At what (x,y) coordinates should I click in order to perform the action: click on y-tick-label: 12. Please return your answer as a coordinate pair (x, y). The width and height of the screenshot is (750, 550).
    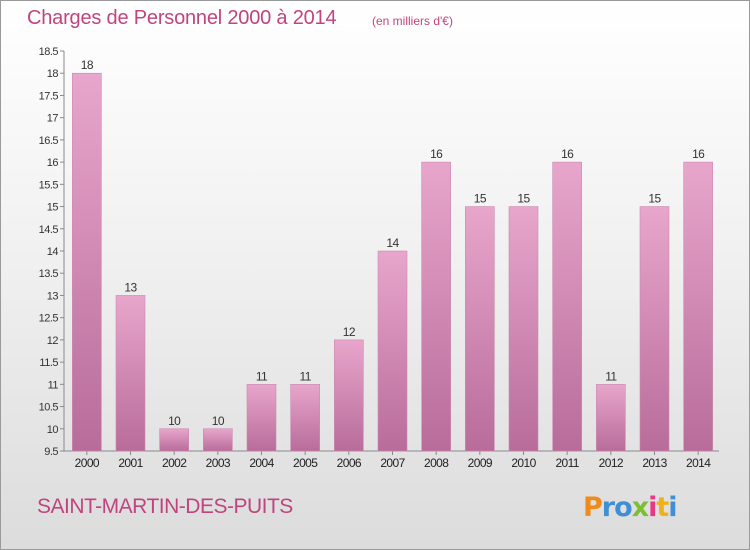
    Looking at the image, I should click on (53, 341).